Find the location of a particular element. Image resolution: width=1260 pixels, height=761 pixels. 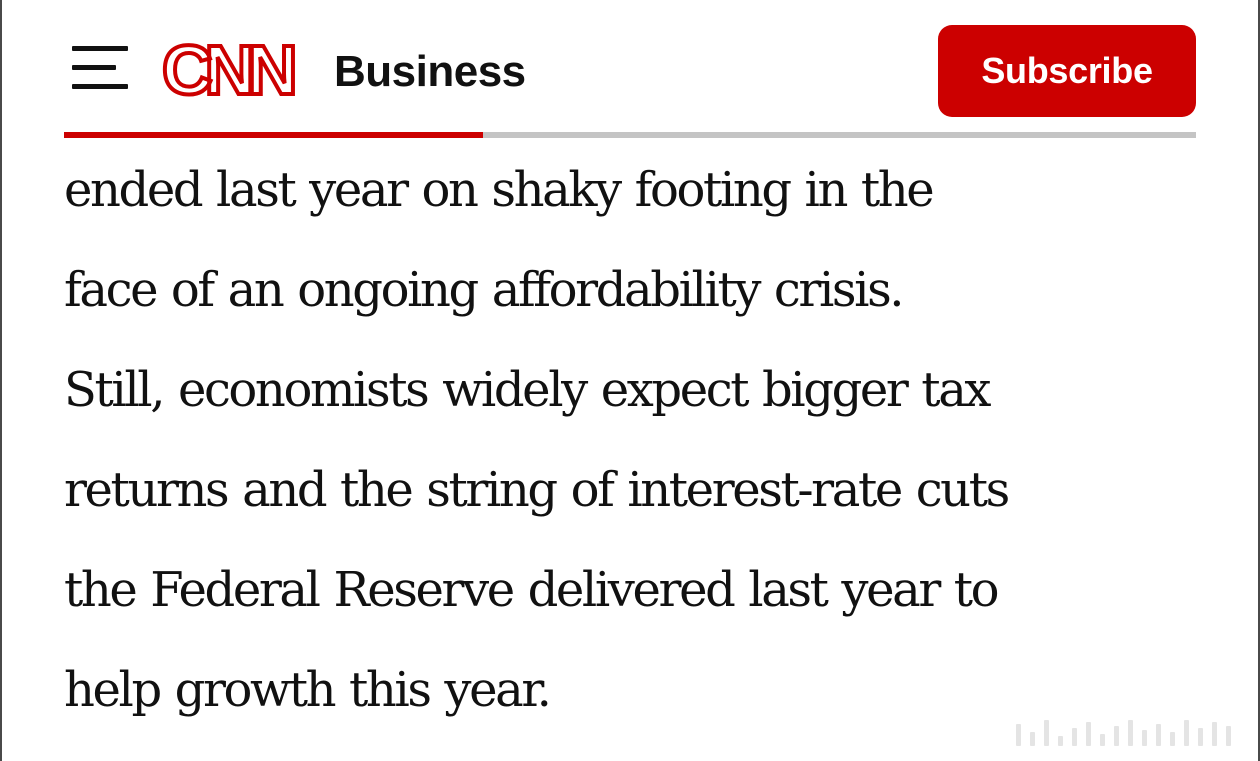

hamburger-menu-icon is located at coordinates (100, 68).